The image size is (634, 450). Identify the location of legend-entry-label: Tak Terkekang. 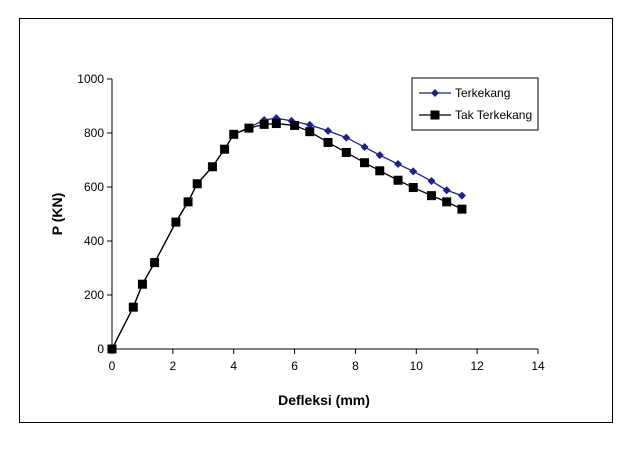
(493, 115).